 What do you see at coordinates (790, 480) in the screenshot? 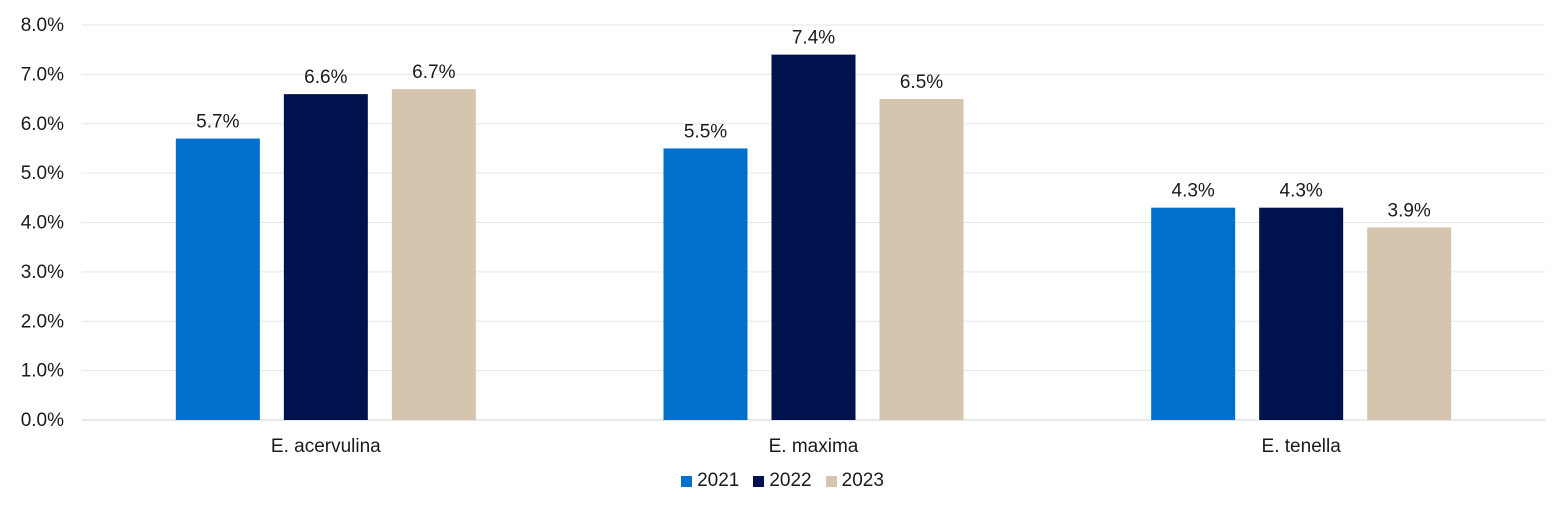
I see `legend-label: 2022` at bounding box center [790, 480].